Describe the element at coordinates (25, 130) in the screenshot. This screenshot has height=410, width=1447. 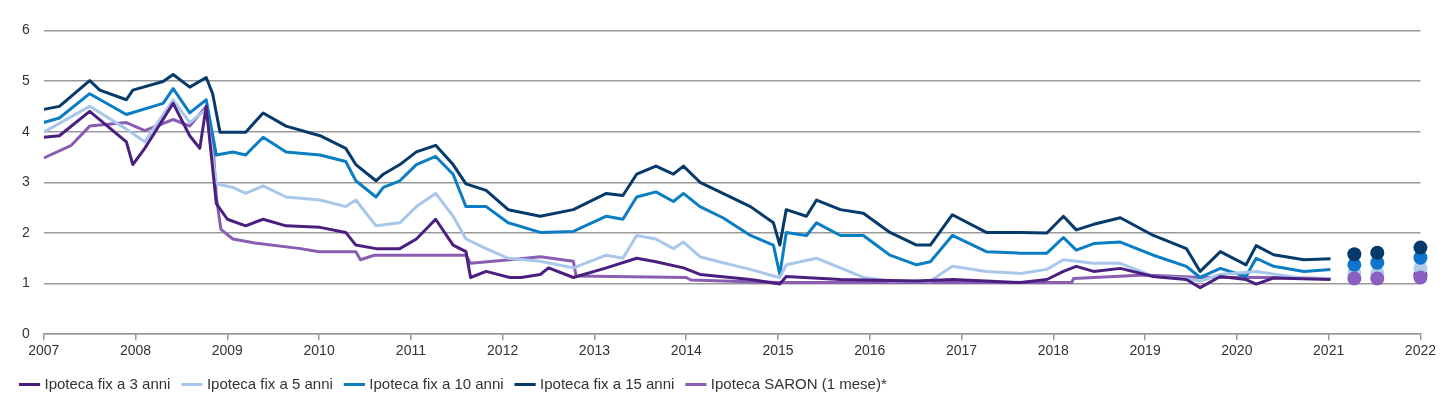
I see `y-tick-label: 4` at that location.